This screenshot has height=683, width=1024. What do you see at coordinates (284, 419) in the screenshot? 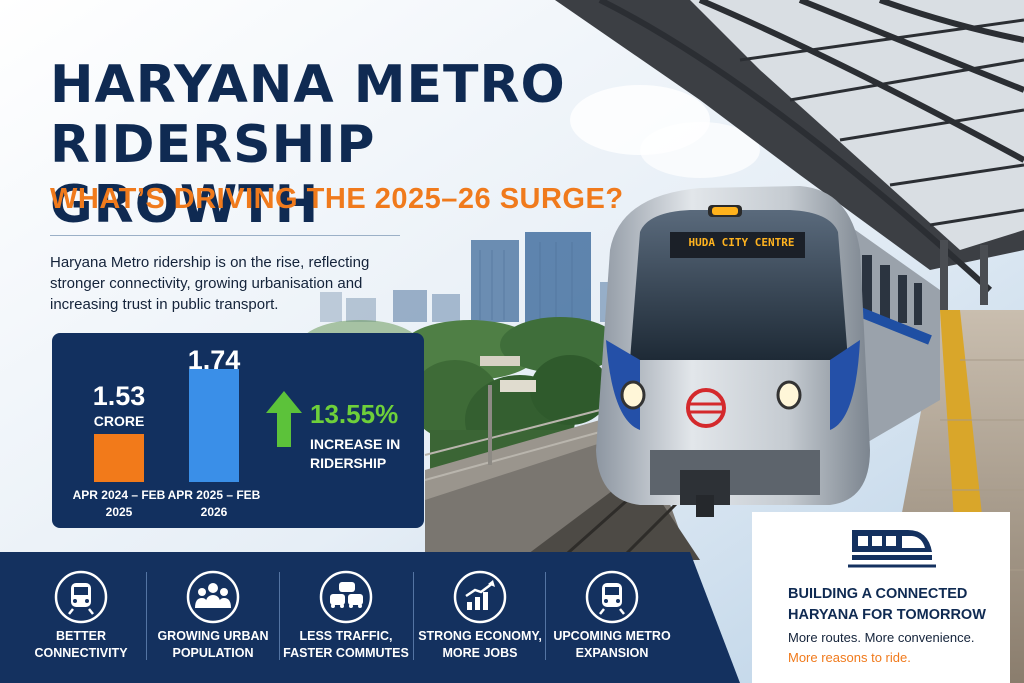
I see `arrow-up-icon` at bounding box center [284, 419].